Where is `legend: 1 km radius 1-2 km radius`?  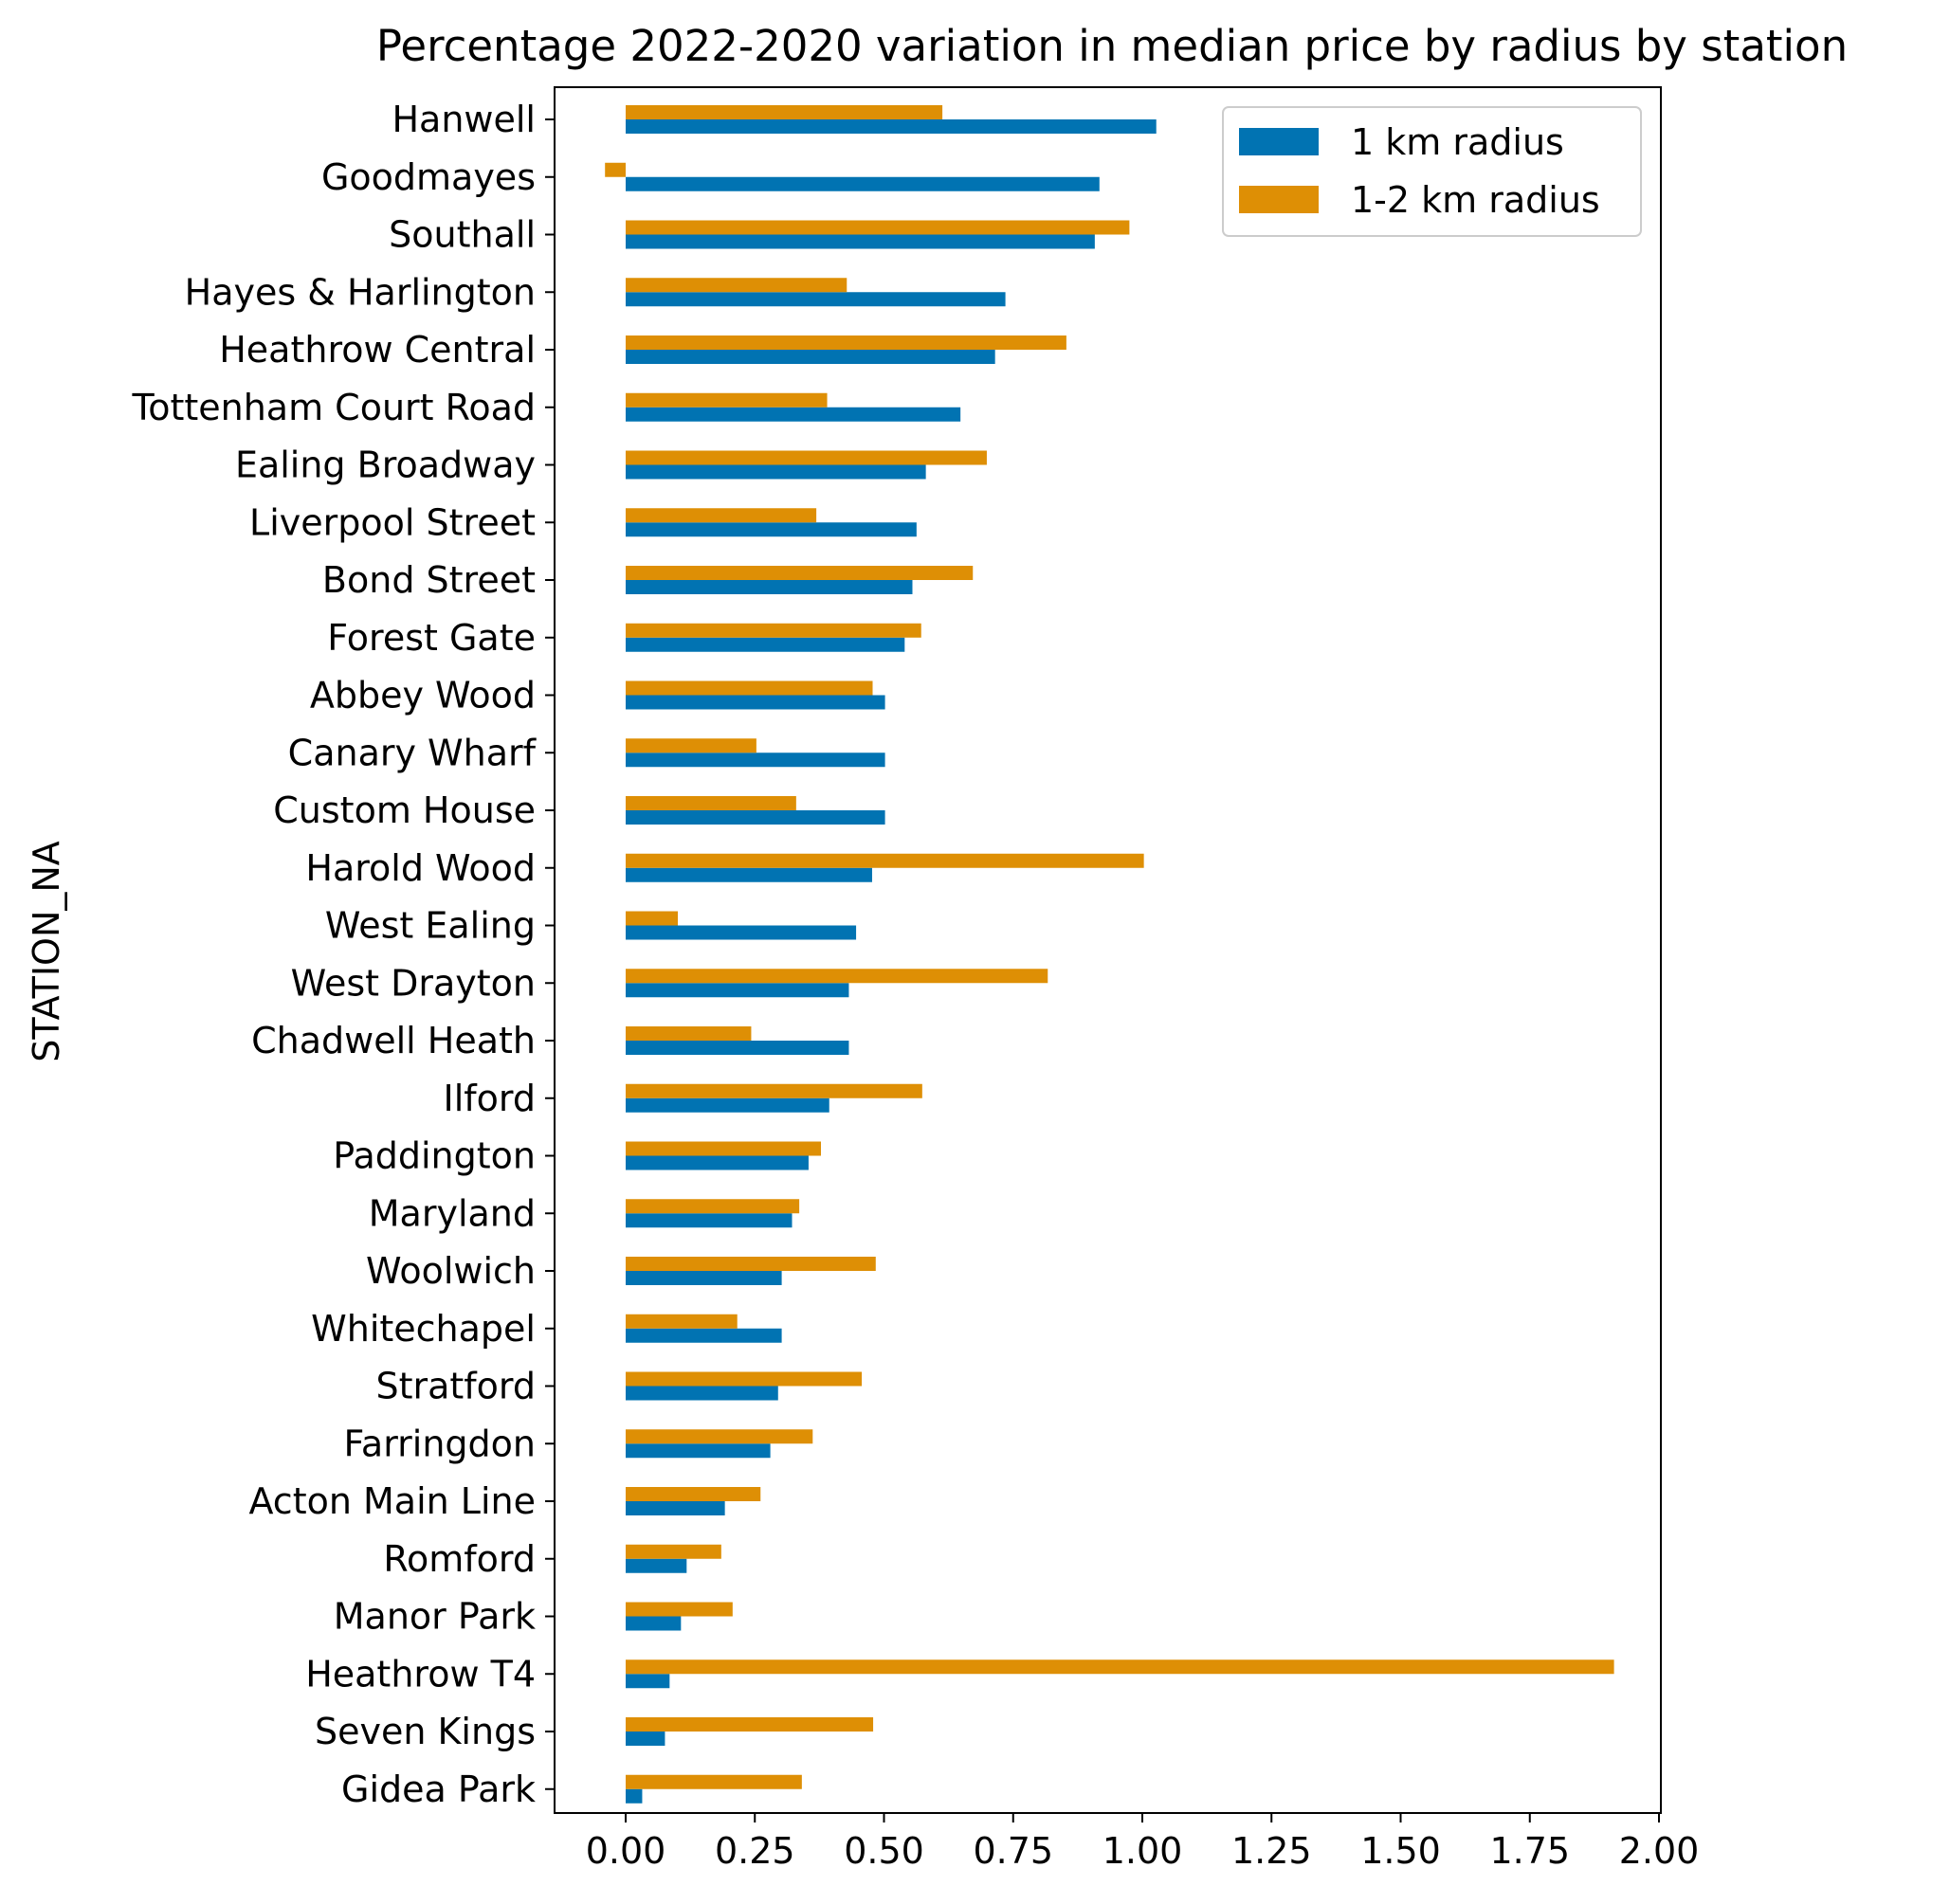 legend: 1 km radius 1-2 km radius is located at coordinates (1432, 171).